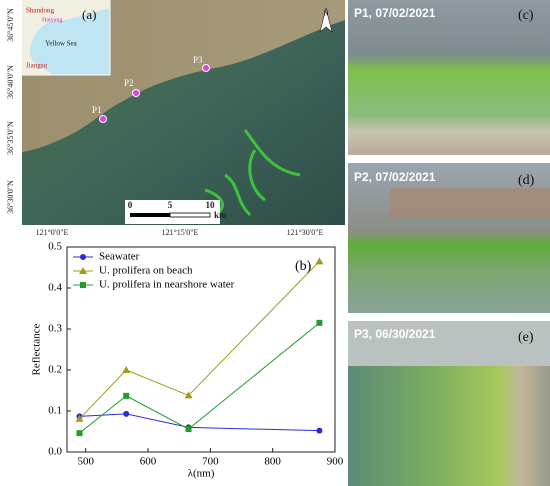 The width and height of the screenshot is (550, 486). What do you see at coordinates (146, 271) in the screenshot?
I see `legend-label: U. prolifera on beach` at bounding box center [146, 271].